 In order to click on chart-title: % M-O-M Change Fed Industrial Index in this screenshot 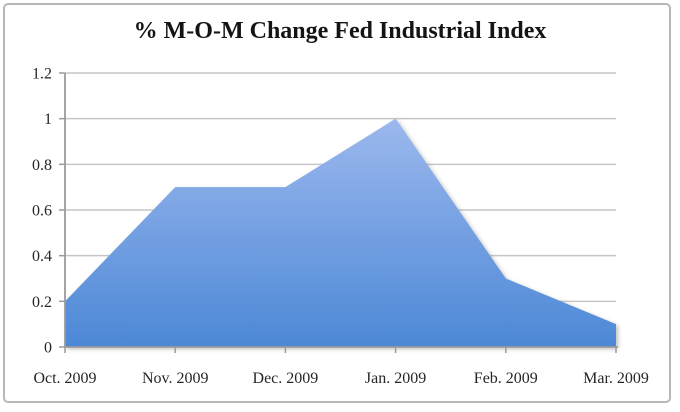, I will do `click(340, 31)`.